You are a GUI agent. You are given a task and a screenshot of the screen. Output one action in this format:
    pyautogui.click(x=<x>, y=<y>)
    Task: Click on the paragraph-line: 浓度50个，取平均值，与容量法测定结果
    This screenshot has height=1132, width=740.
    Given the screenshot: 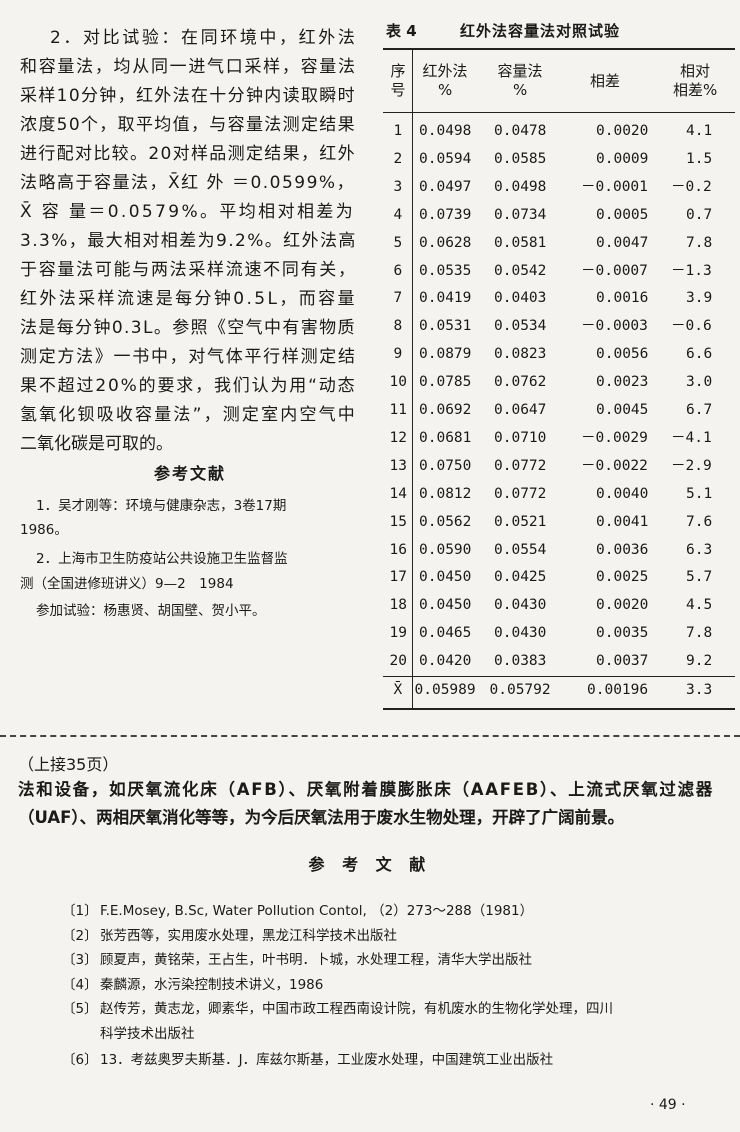 What is the action you would take?
    pyautogui.click(x=188, y=125)
    